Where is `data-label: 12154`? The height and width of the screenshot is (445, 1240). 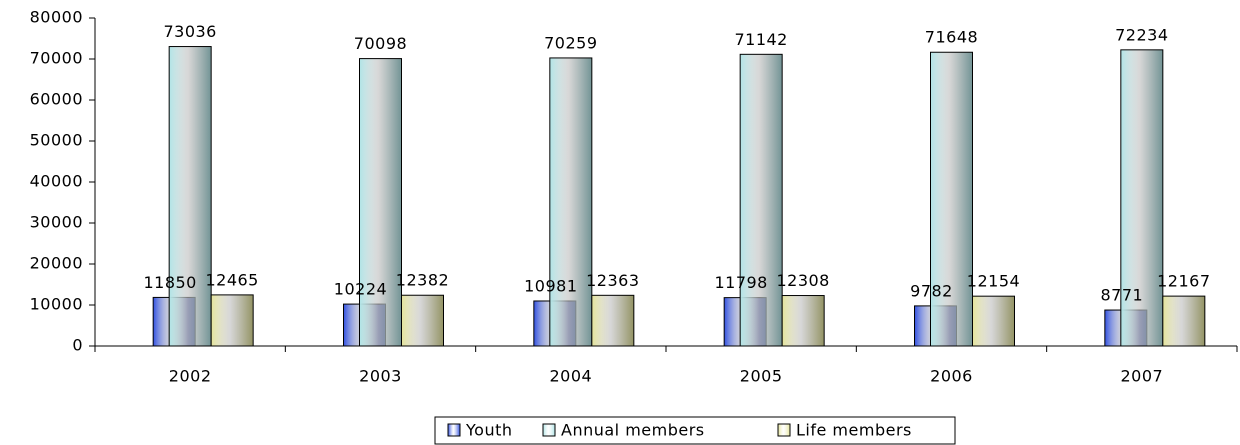
data-label: 12154 is located at coordinates (993, 281).